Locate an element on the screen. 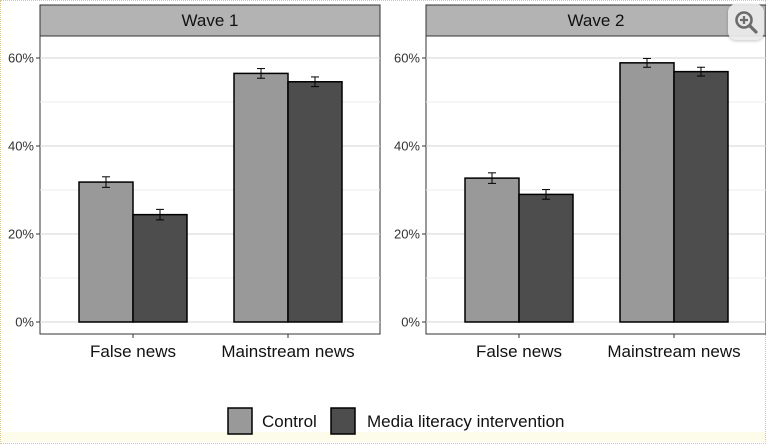 Image resolution: width=766 pixels, height=444 pixels. panel-1-strip is located at coordinates (210, 20).